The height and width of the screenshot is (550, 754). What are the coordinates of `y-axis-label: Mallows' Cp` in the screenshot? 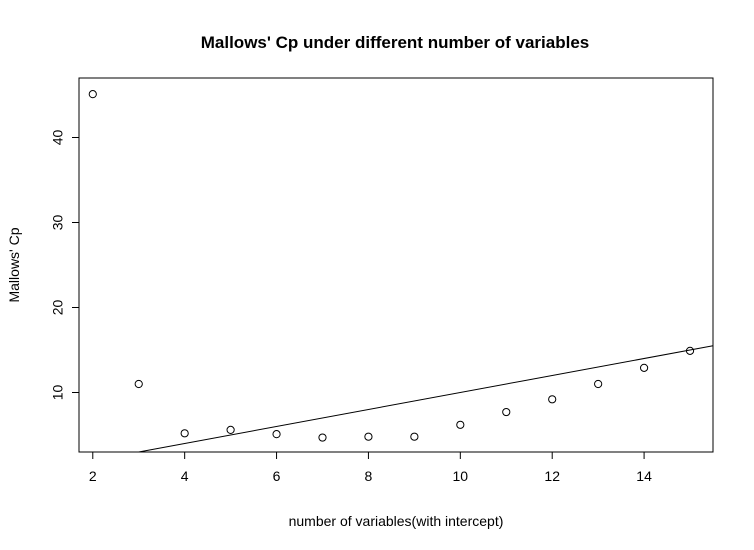 It's located at (14, 264).